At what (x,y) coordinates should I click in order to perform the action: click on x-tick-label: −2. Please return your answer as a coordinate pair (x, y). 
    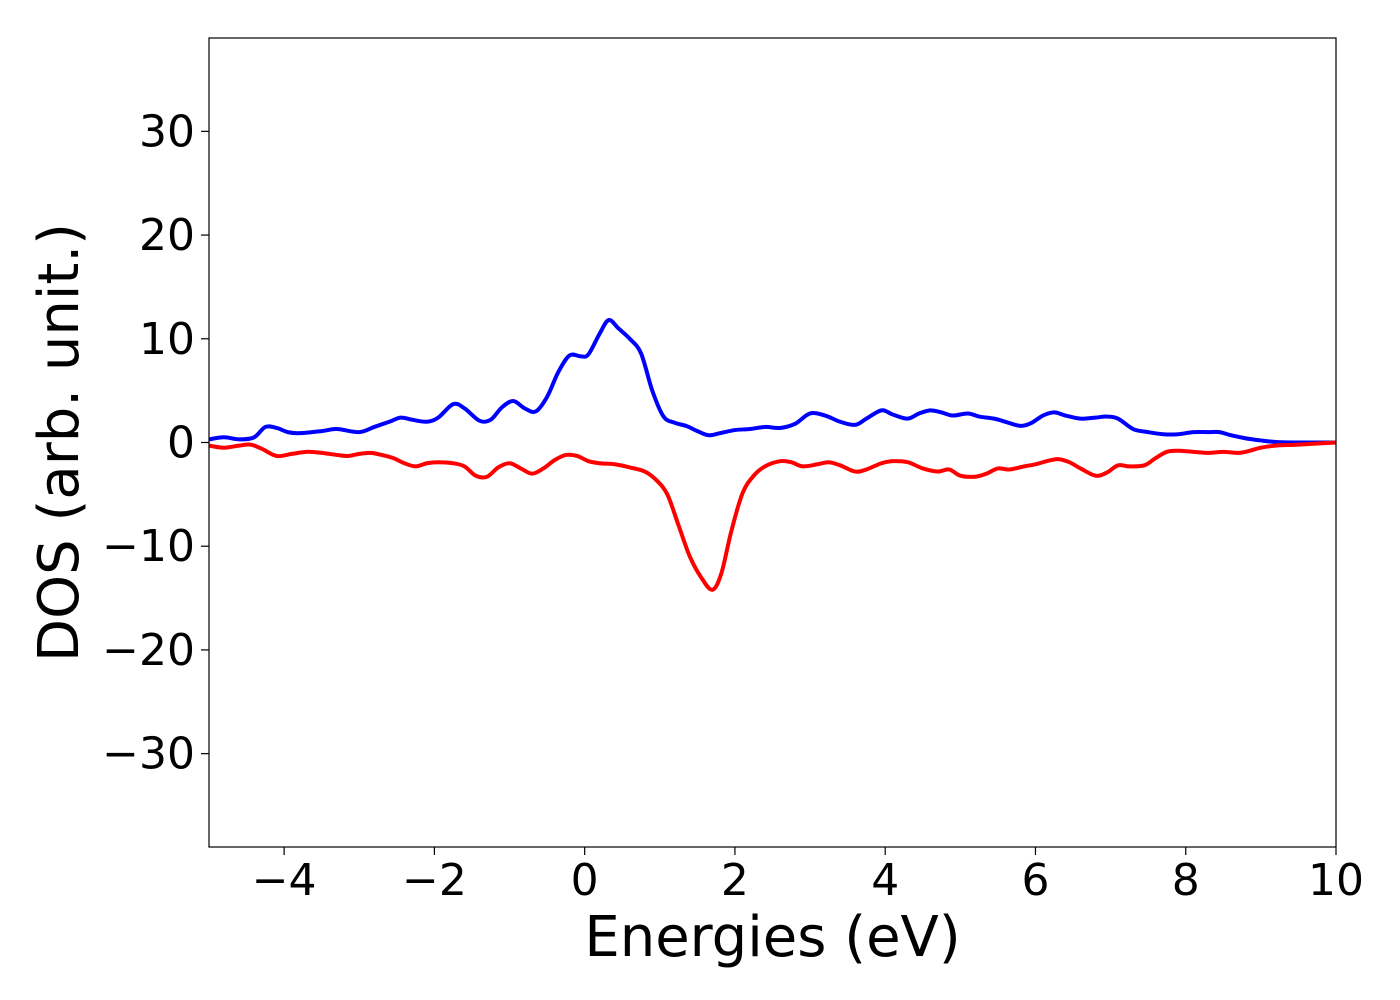
    Looking at the image, I should click on (434, 880).